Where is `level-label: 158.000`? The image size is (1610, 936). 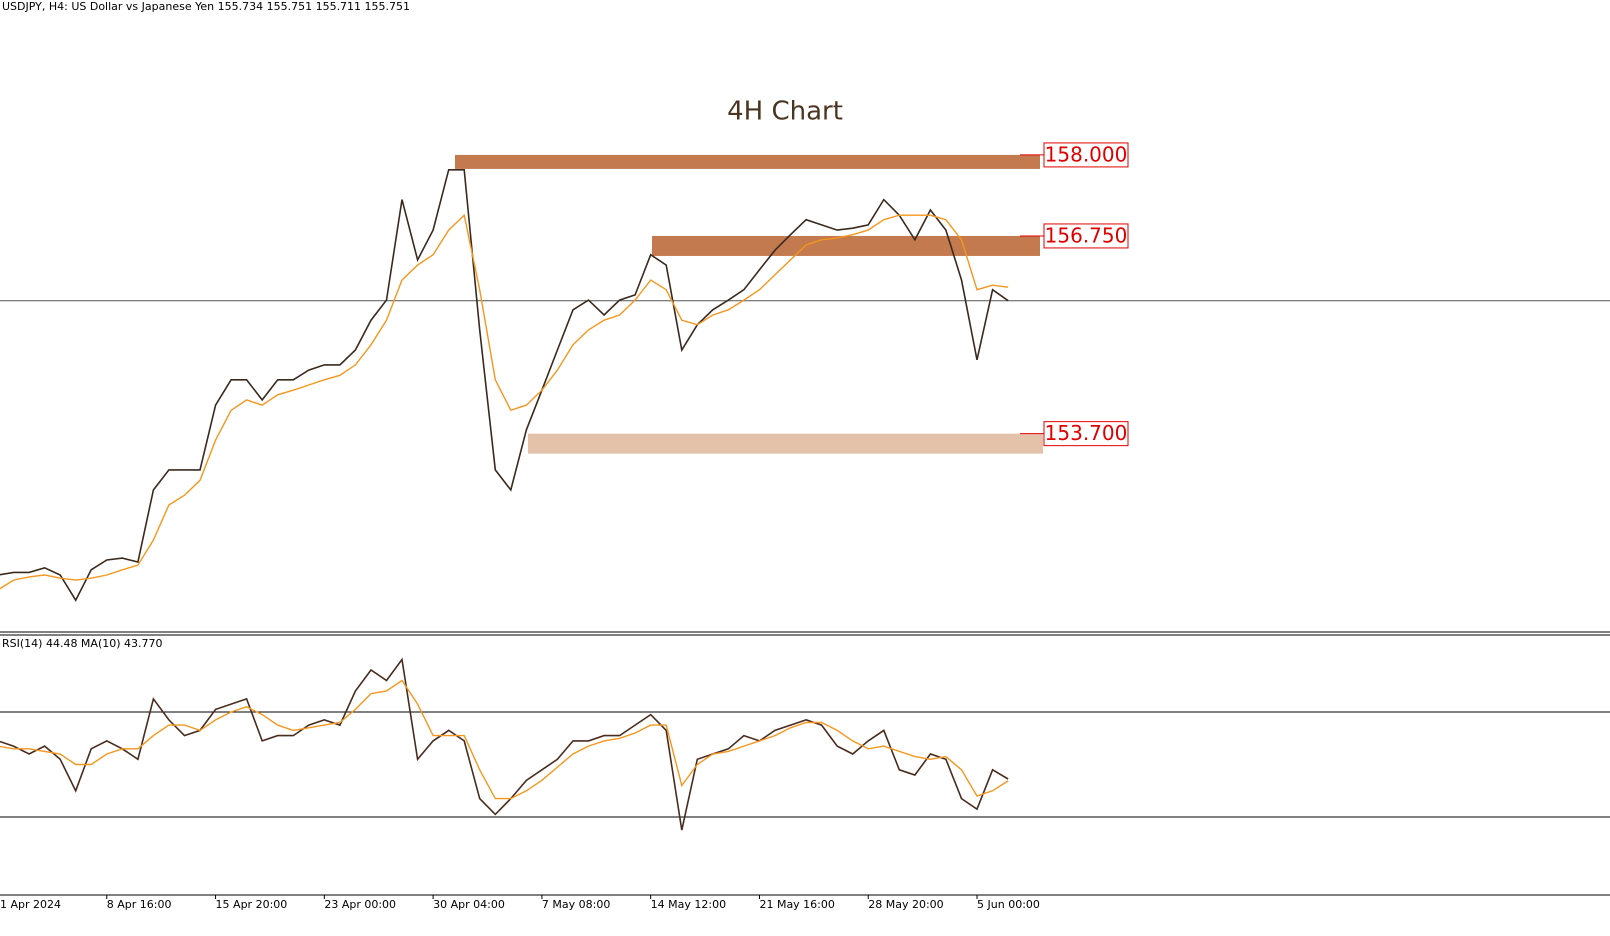
level-label: 158.000 is located at coordinates (1086, 154).